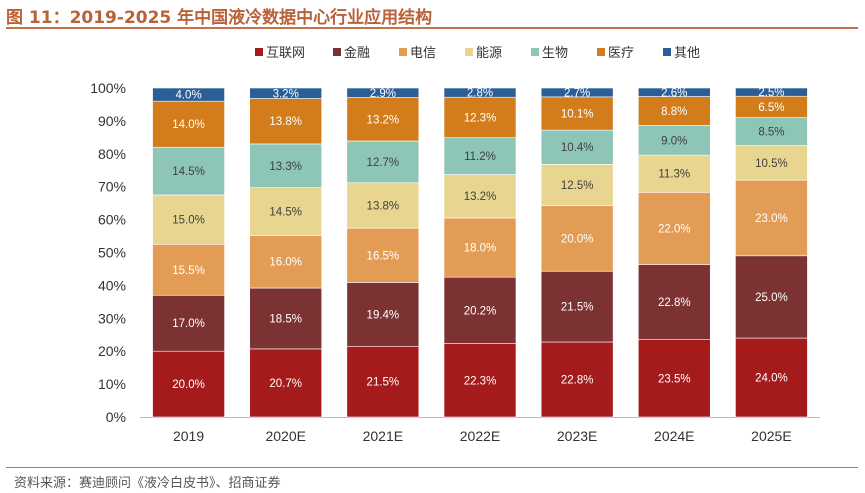 This screenshot has height=493, width=865. Describe the element at coordinates (285, 167) in the screenshot. I see `data-label: 13.3%` at that location.